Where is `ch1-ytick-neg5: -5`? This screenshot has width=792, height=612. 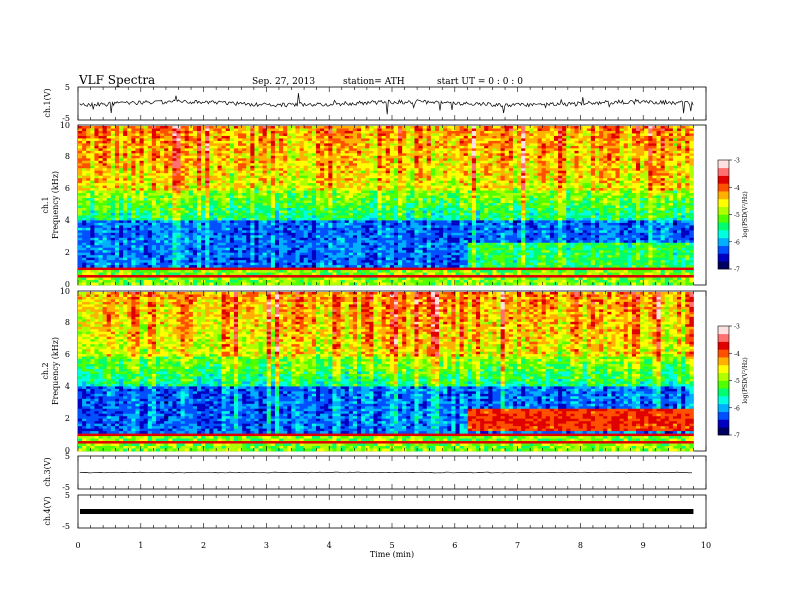 ch1-ytick-neg5: -5 is located at coordinates (66, 118).